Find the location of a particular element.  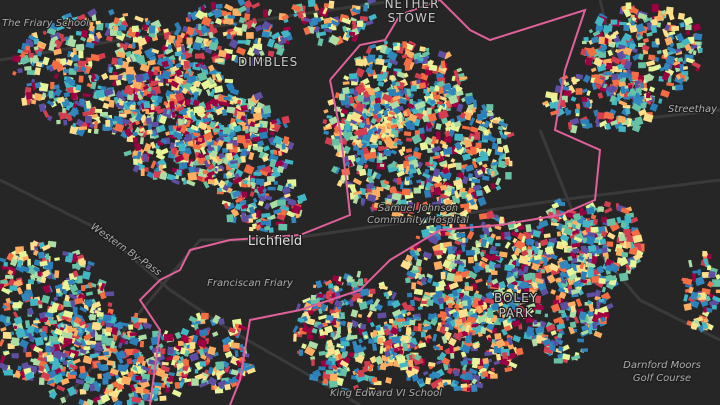

label: Golf Course is located at coordinates (662, 378).